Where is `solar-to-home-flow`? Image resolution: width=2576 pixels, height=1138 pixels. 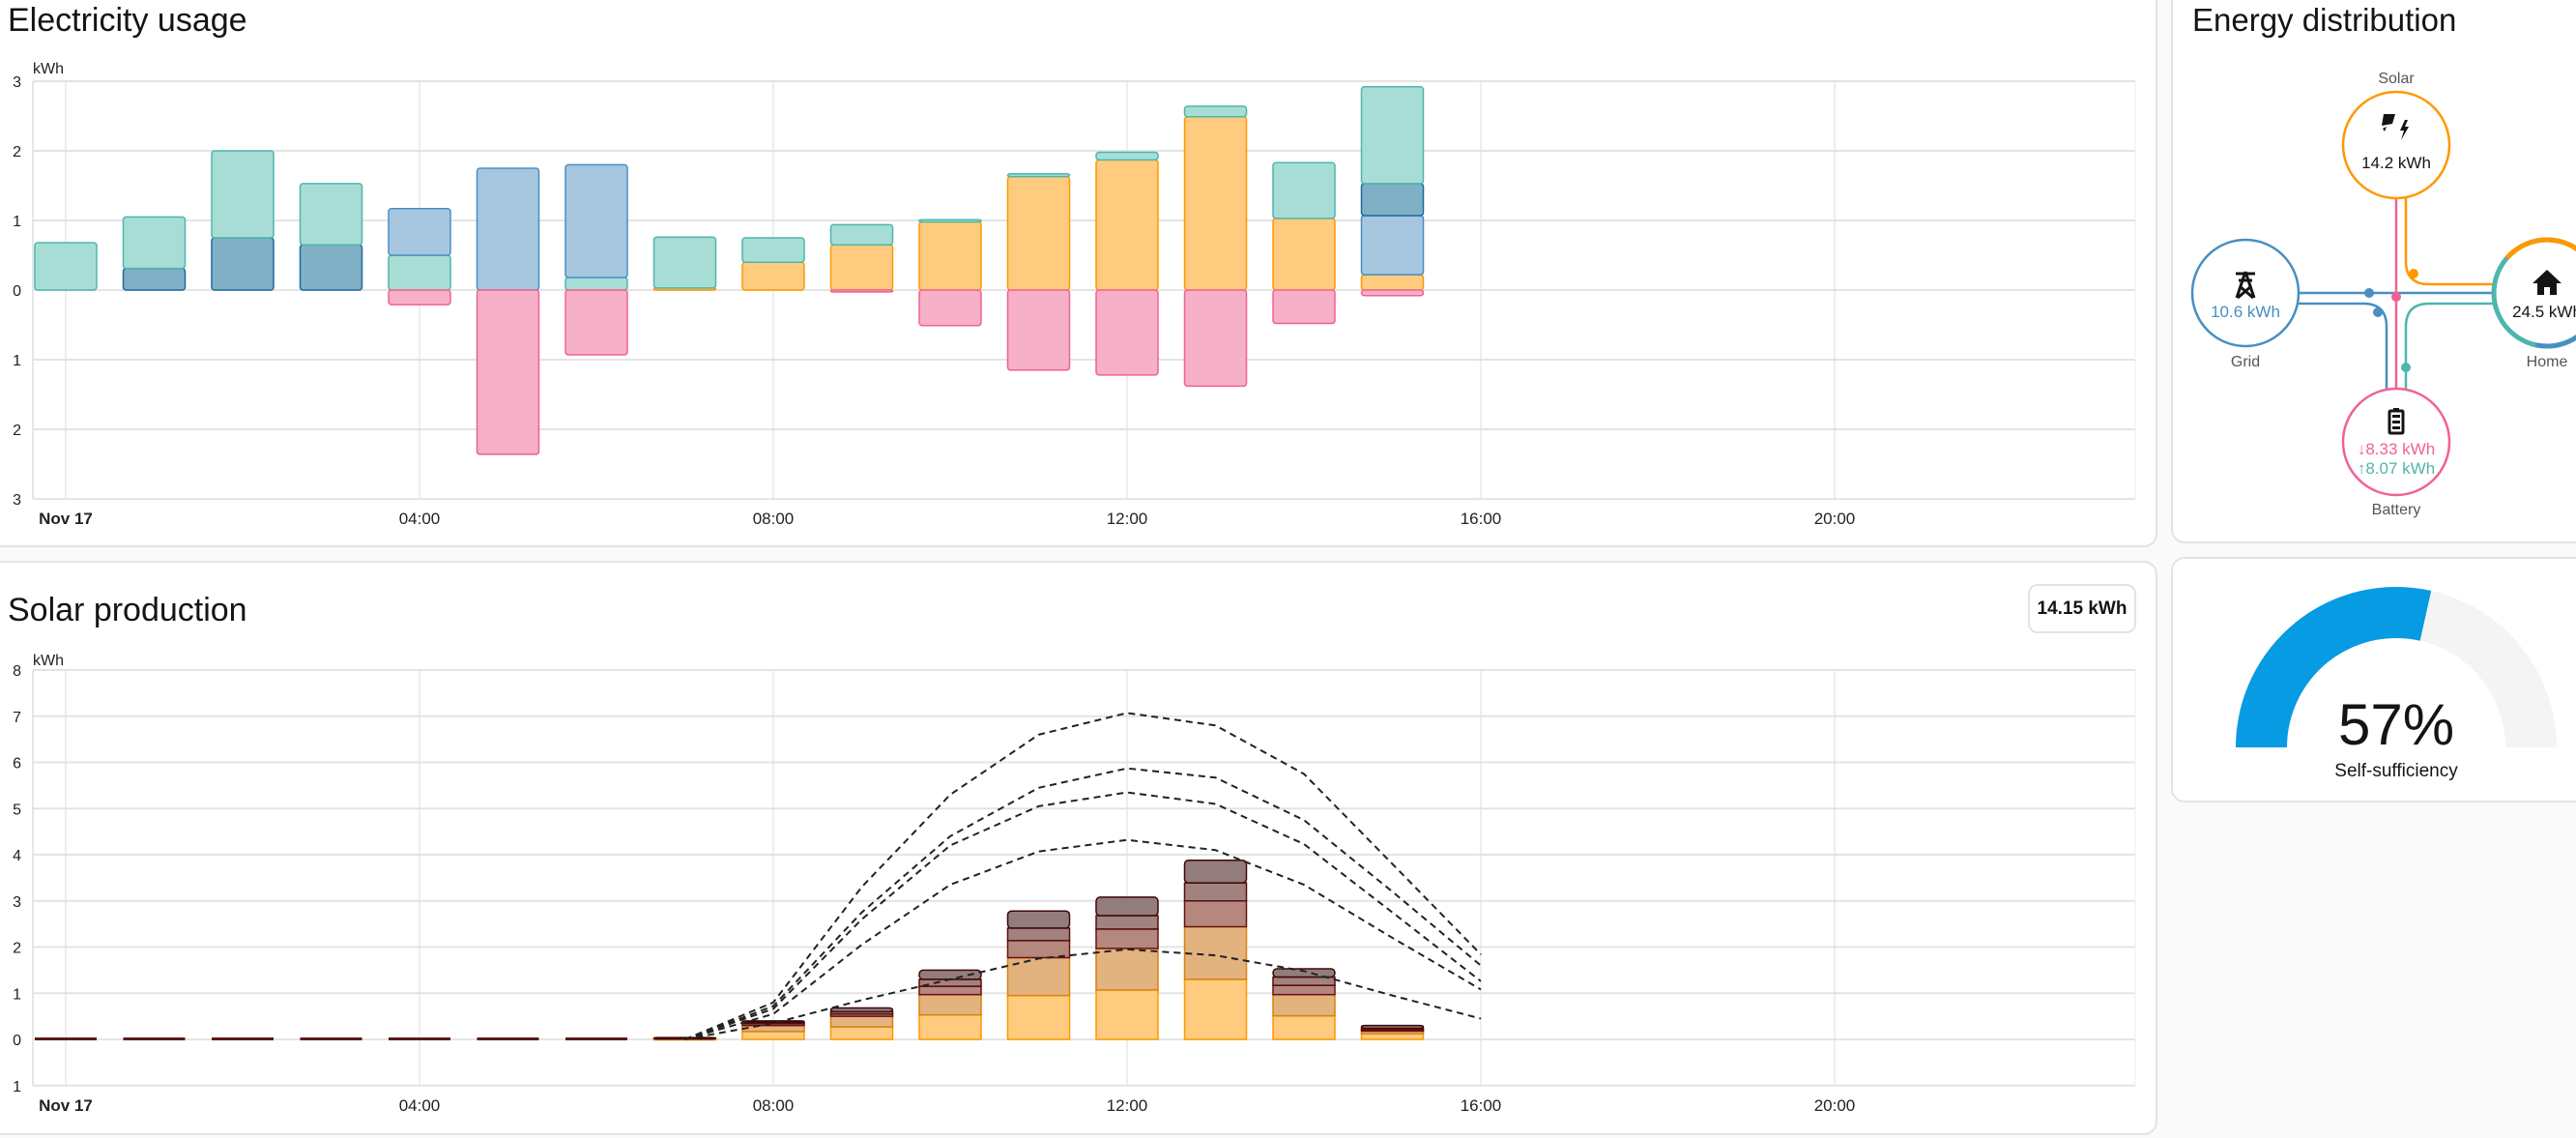
solar-to-home-flow is located at coordinates (2449, 242).